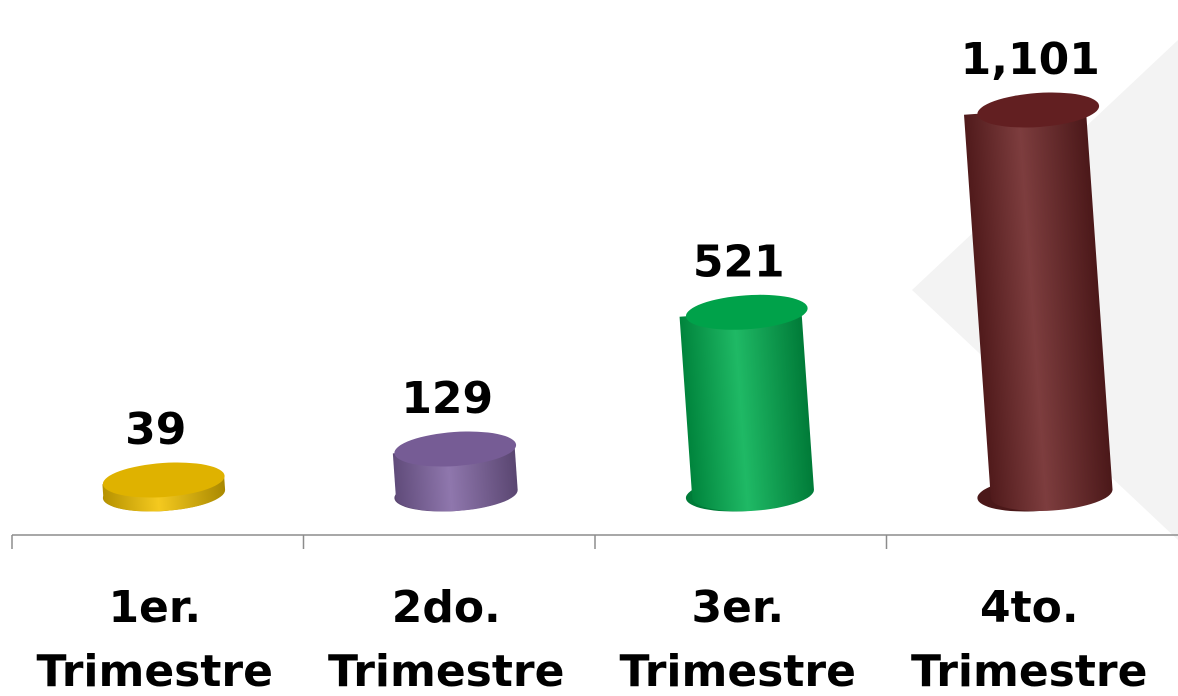 The image size is (1178, 696). I want to click on value-label: 39, so click(155, 429).